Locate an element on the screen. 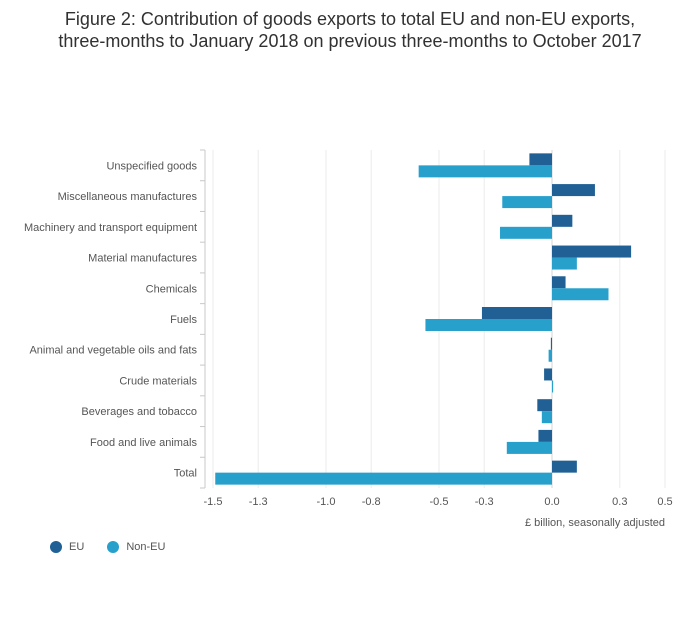 This screenshot has height=635, width=700. category-label: Food and live animals is located at coordinates (144, 443).